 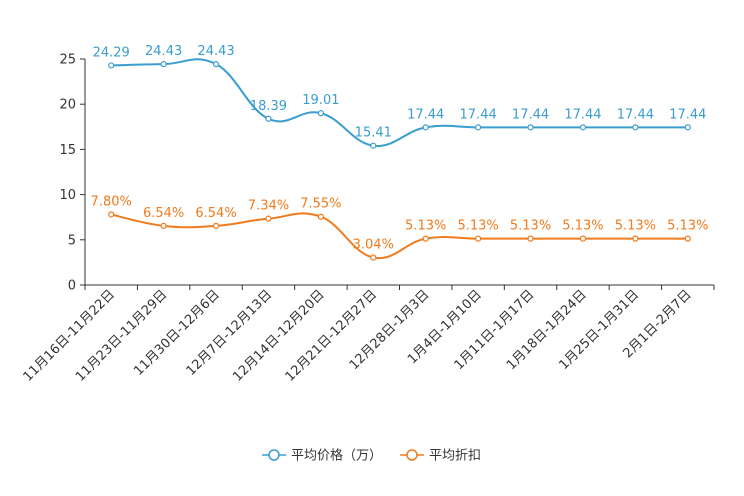 I want to click on legend-label: 平均价格（万）, so click(x=336, y=456).